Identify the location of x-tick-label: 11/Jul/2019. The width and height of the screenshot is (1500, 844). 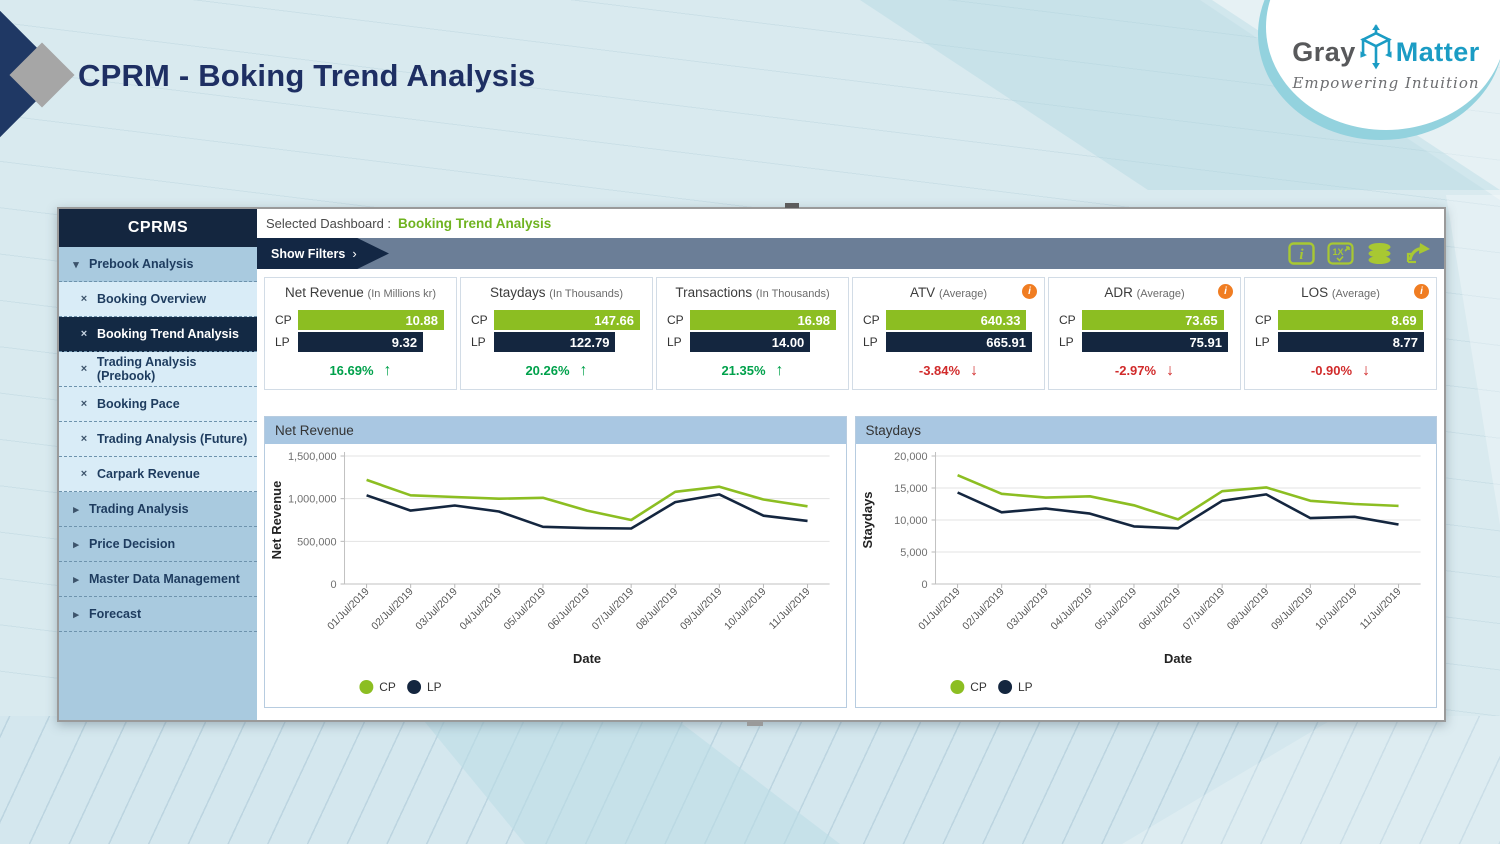
(789, 609).